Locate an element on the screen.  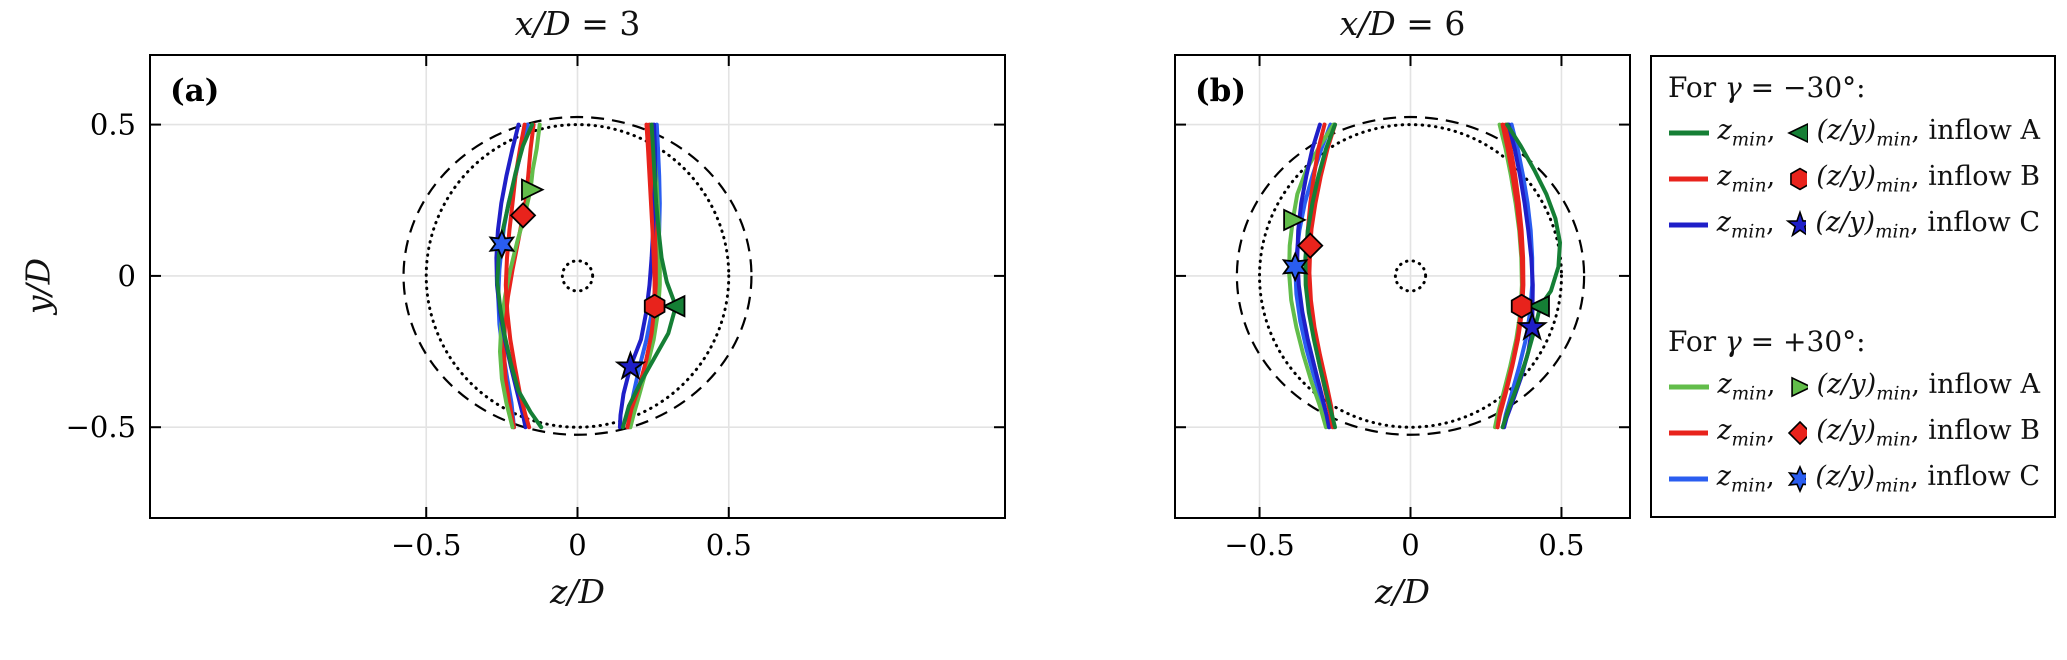
panel-letter: (a) is located at coordinates (194, 91).